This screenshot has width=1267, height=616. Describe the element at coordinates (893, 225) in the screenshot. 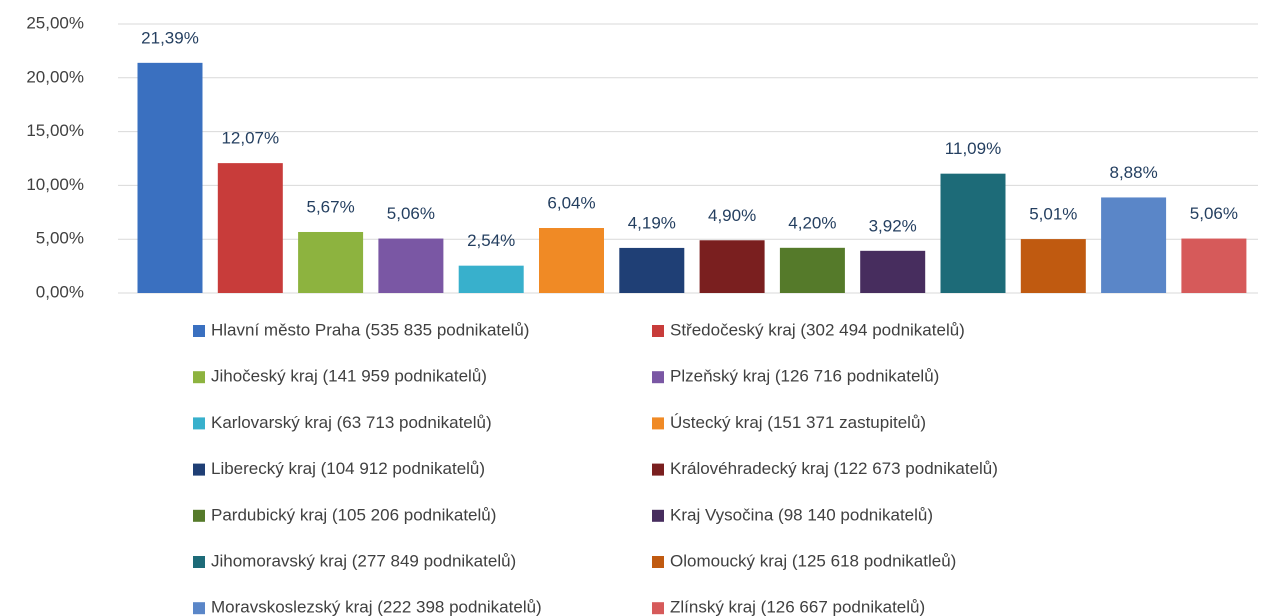

I see `value-label: 3,92%` at that location.